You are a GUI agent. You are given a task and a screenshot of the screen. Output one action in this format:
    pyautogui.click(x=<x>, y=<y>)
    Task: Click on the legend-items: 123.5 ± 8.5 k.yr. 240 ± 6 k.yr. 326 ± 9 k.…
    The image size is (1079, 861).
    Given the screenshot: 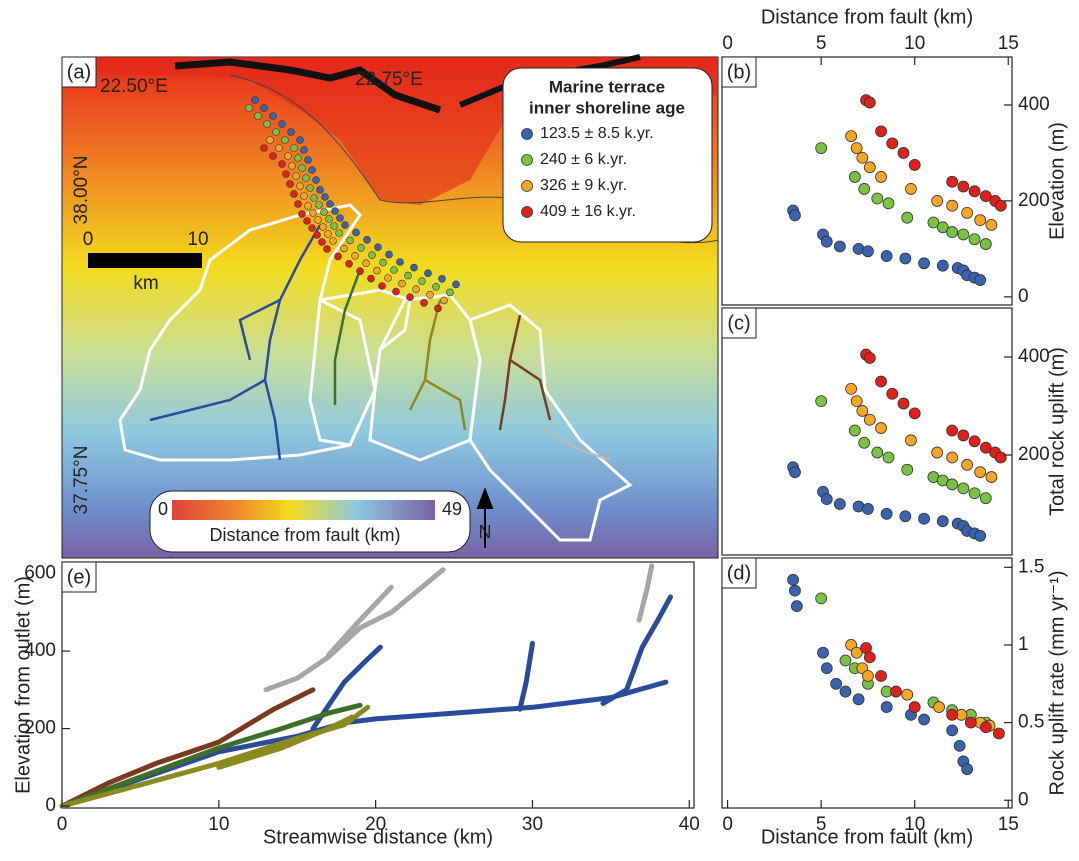 What is the action you would take?
    pyautogui.click(x=587, y=172)
    